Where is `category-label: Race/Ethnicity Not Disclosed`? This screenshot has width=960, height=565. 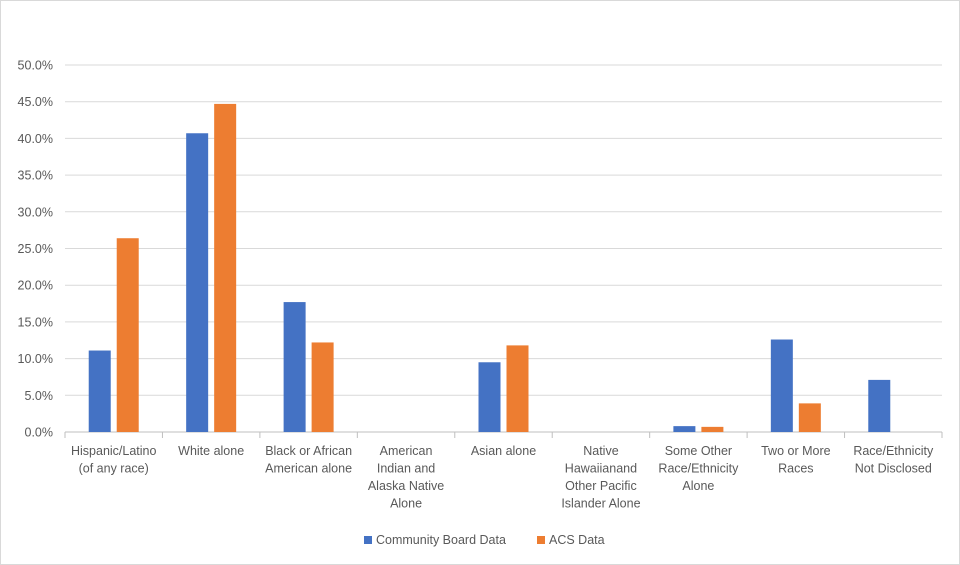 category-label: Race/Ethnicity Not Disclosed is located at coordinates (893, 460).